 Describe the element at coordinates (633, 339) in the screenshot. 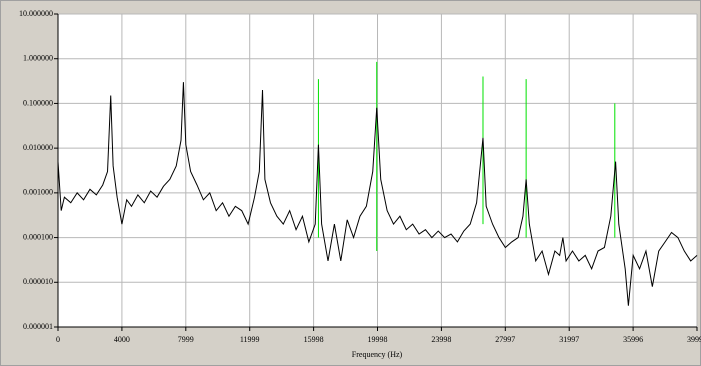

I see `x-tick-label: 35996` at that location.